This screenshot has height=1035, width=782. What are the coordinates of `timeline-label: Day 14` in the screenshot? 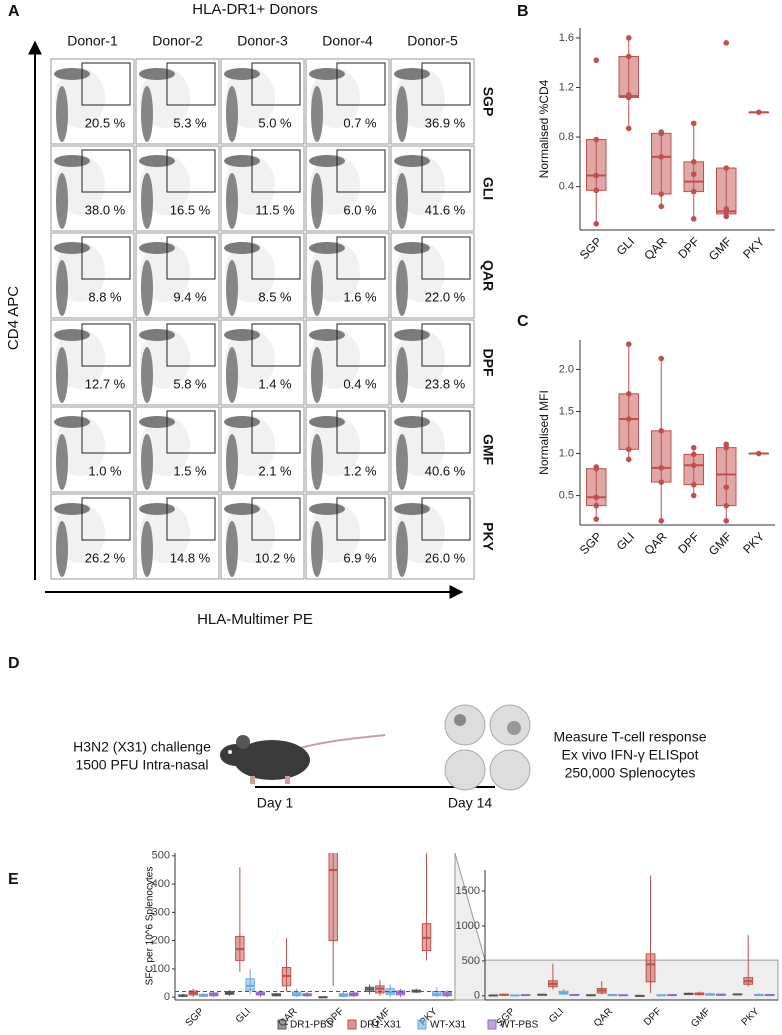 It's located at (470, 803).